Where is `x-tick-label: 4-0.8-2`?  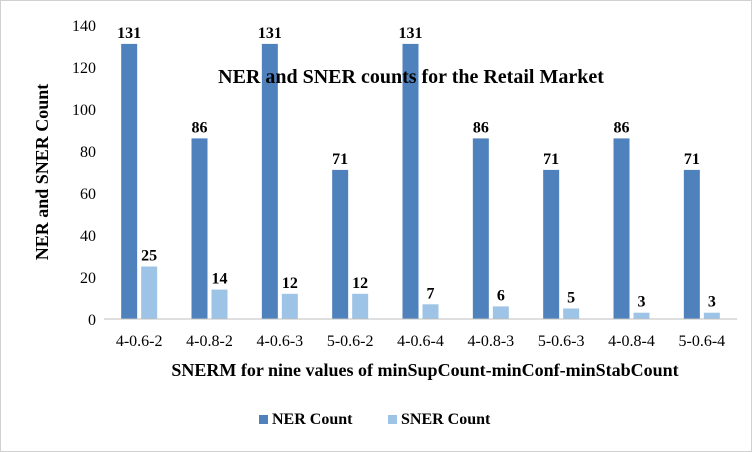 x-tick-label: 4-0.8-2 is located at coordinates (209, 341).